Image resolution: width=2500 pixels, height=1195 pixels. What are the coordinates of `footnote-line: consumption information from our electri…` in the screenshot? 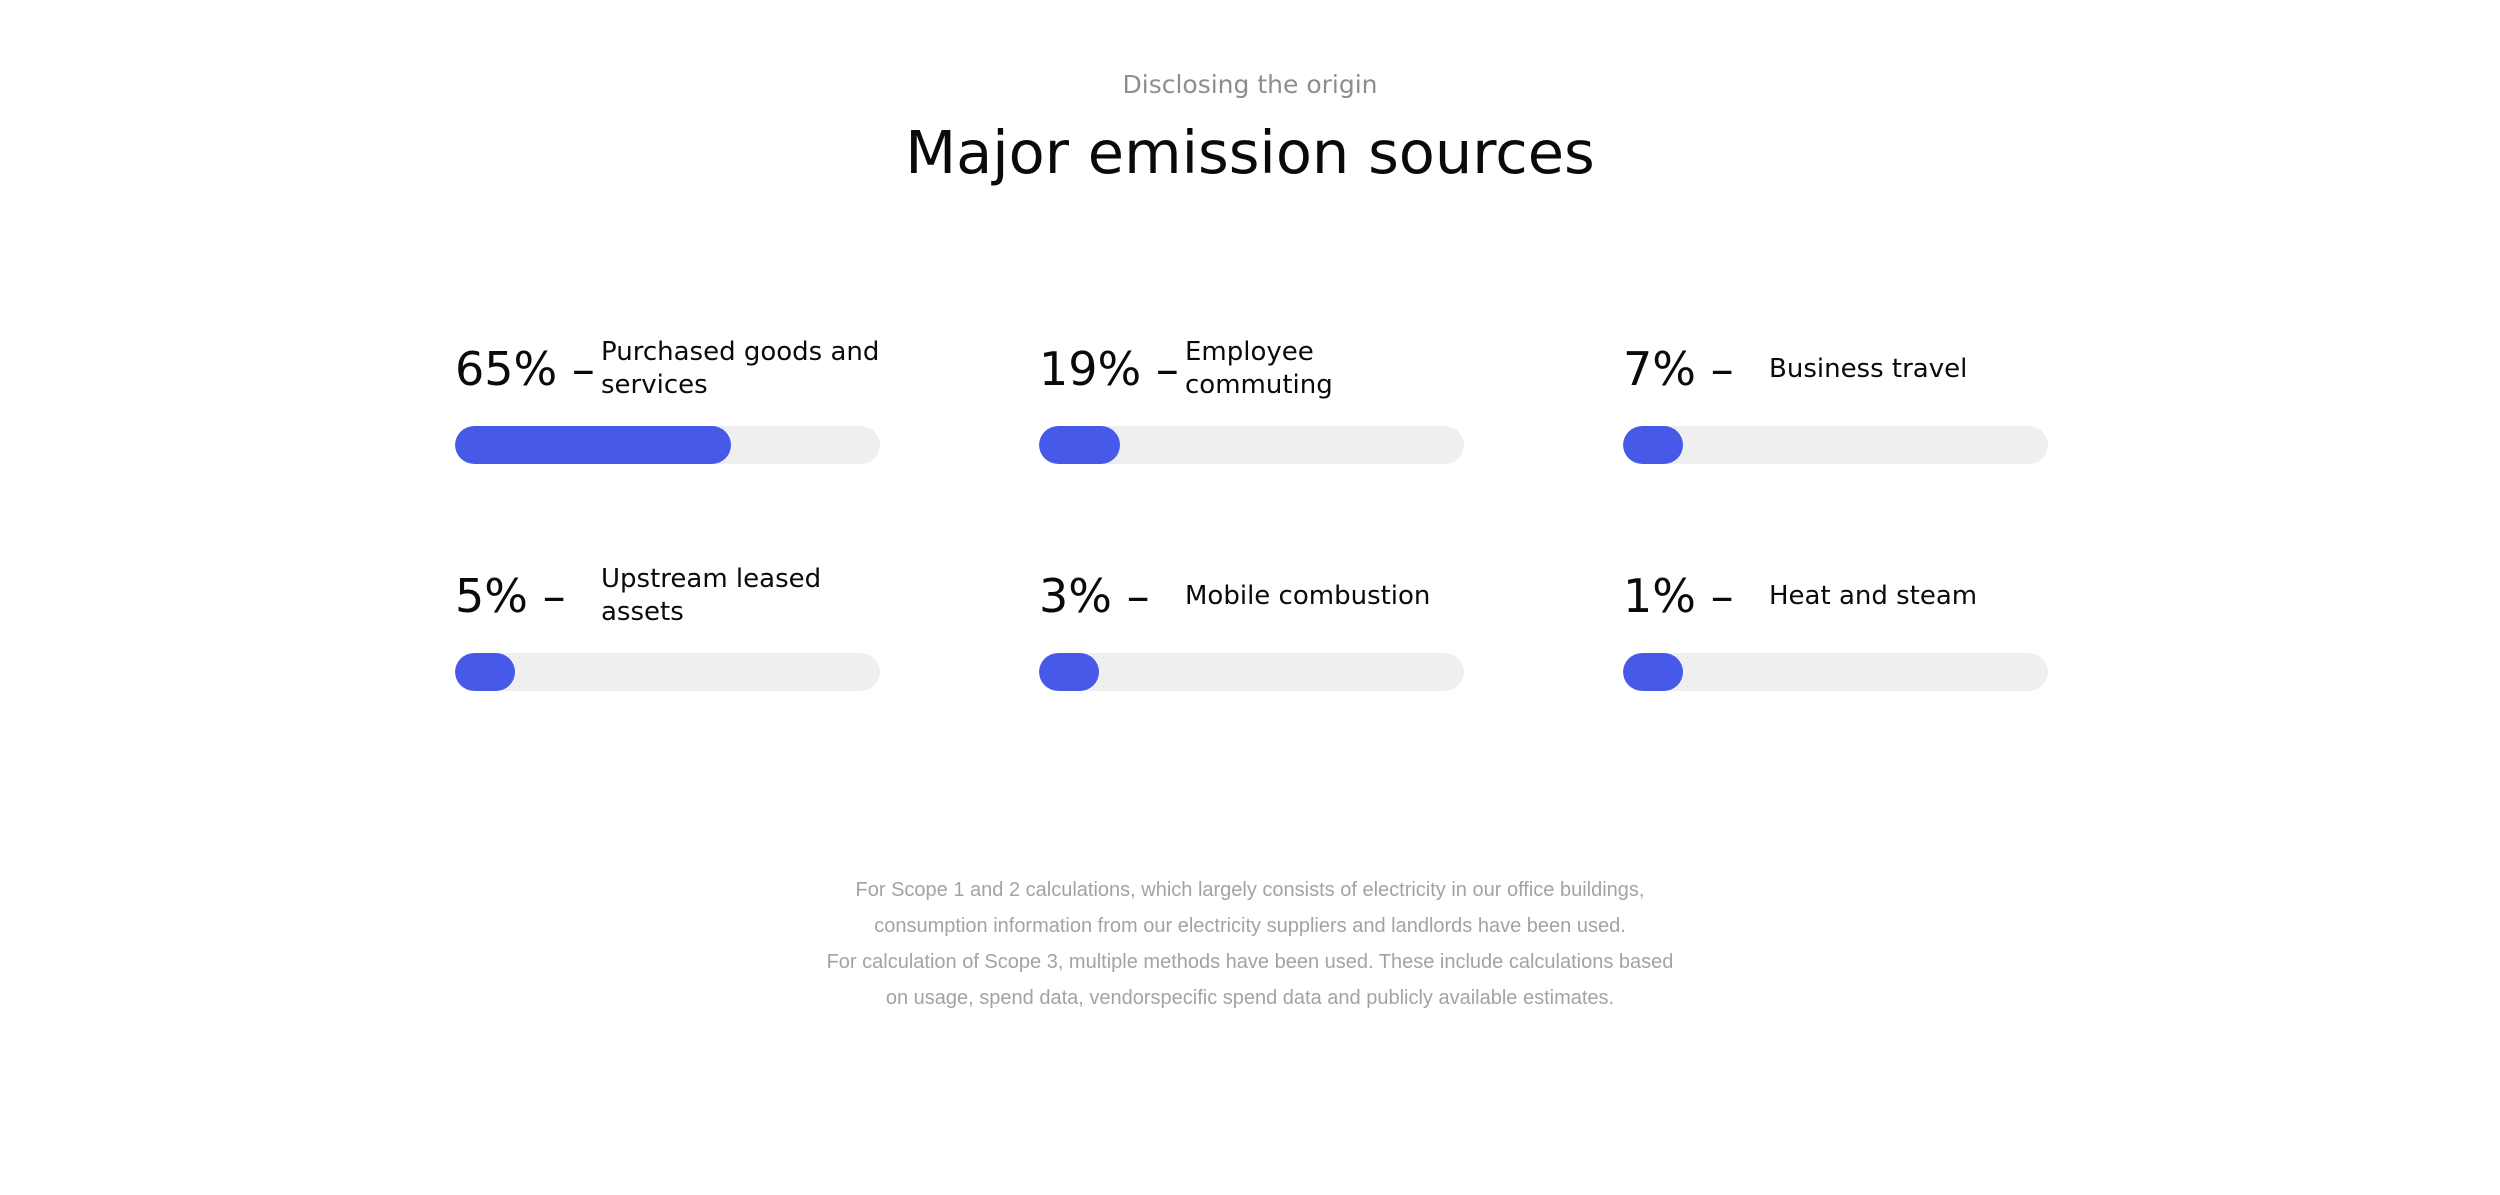 It's located at (1250, 926).